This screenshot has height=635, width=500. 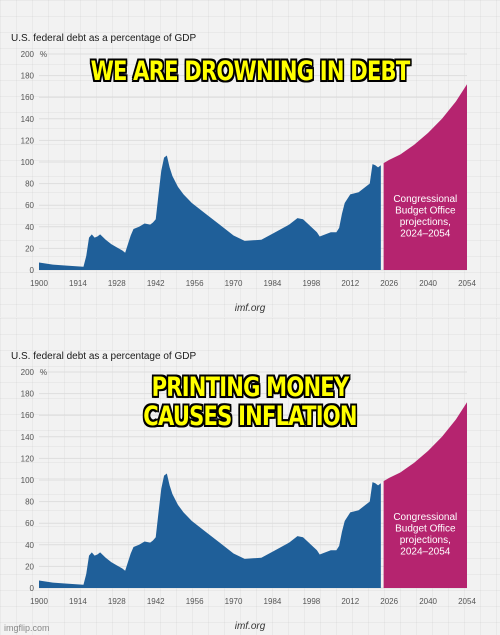 What do you see at coordinates (27, 628) in the screenshot?
I see `imgflip-watermark: imgflip.com` at bounding box center [27, 628].